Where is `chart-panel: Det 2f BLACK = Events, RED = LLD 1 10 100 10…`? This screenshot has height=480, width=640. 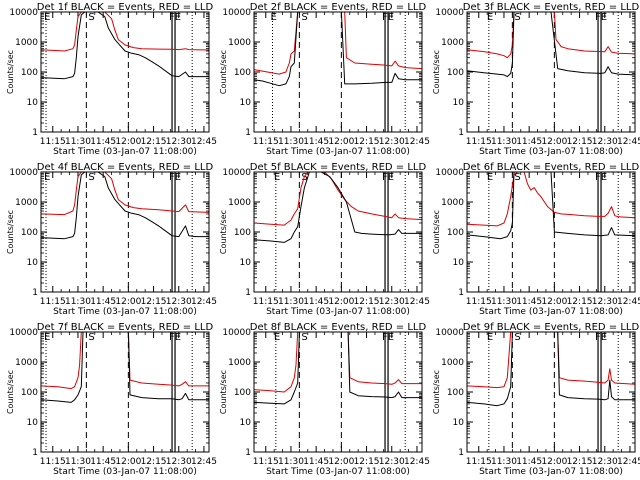
chart-panel: Det 2f BLACK = Events, RED = LLD 1 10 100 10… is located at coordinates (324, 79).